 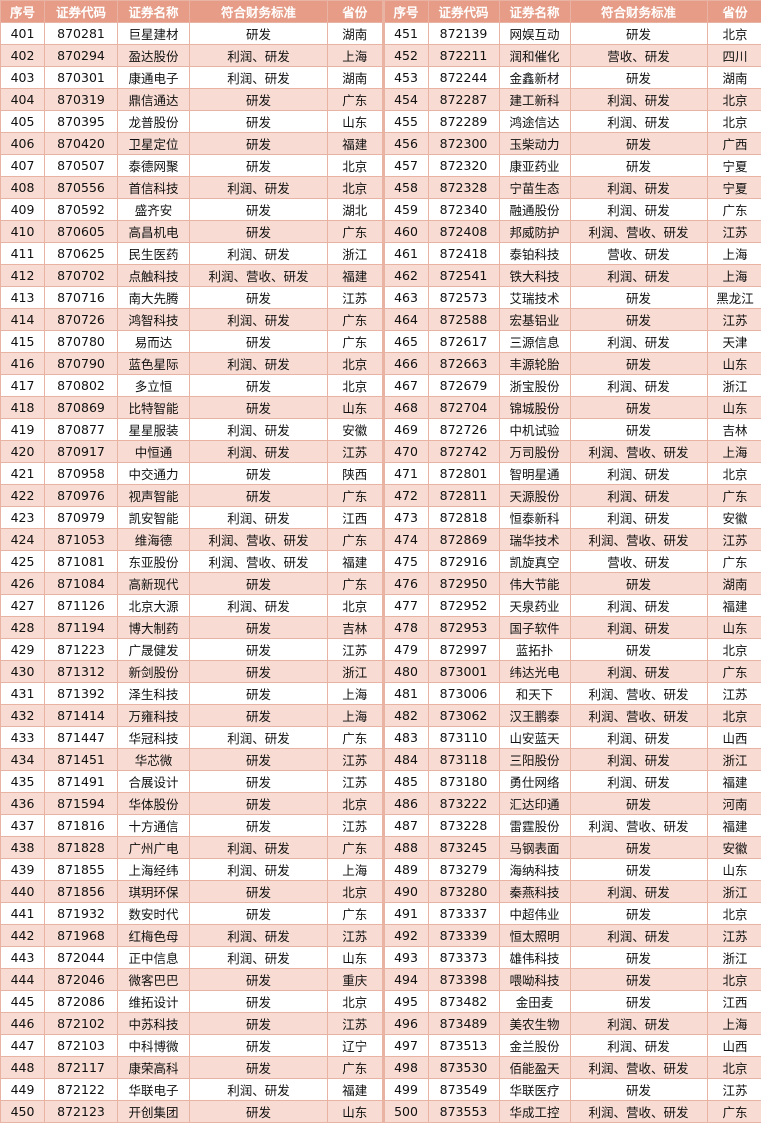 What do you see at coordinates (463, 121) in the screenshot?
I see `cell-code: 872289` at bounding box center [463, 121].